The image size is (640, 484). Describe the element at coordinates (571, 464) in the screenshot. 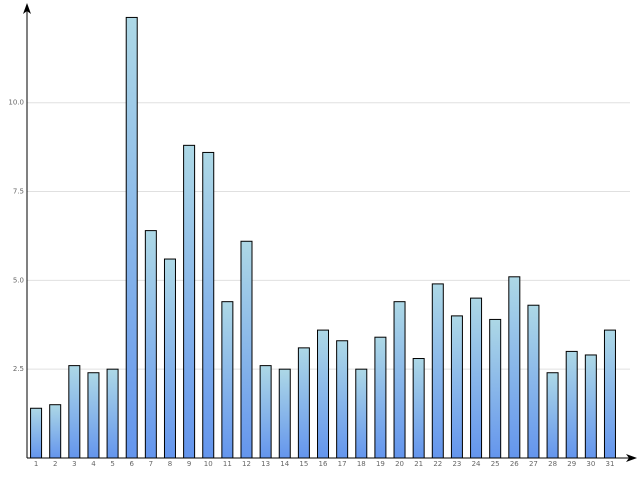

I see `x-tick-label: 29` at that location.